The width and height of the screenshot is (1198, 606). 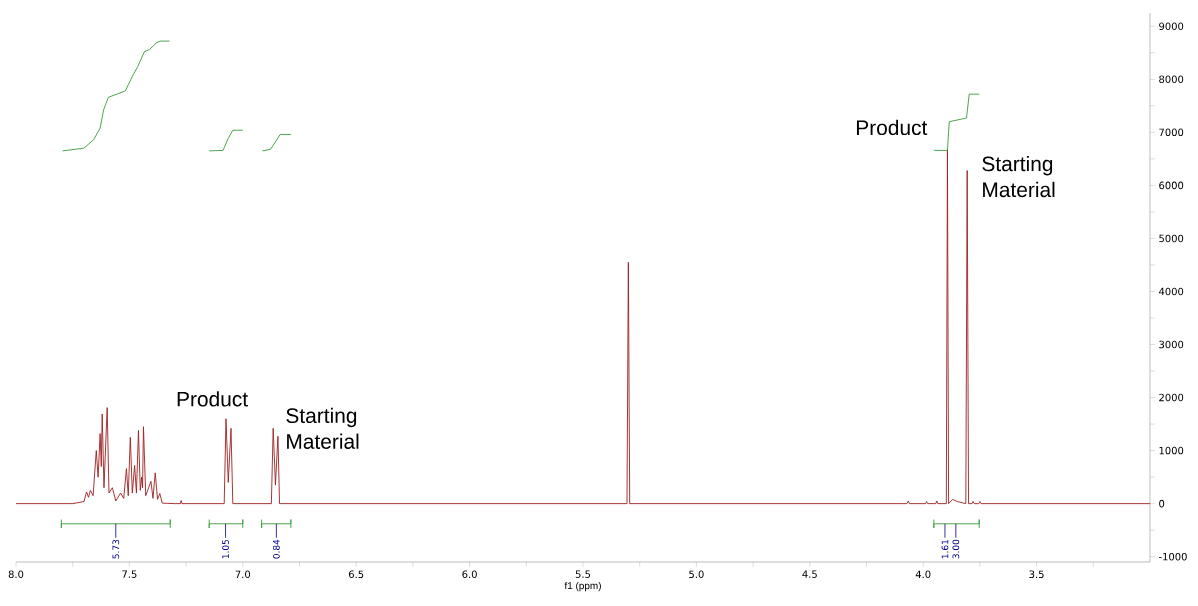 What do you see at coordinates (1171, 291) in the screenshot?
I see `y-tick-label: 4000` at bounding box center [1171, 291].